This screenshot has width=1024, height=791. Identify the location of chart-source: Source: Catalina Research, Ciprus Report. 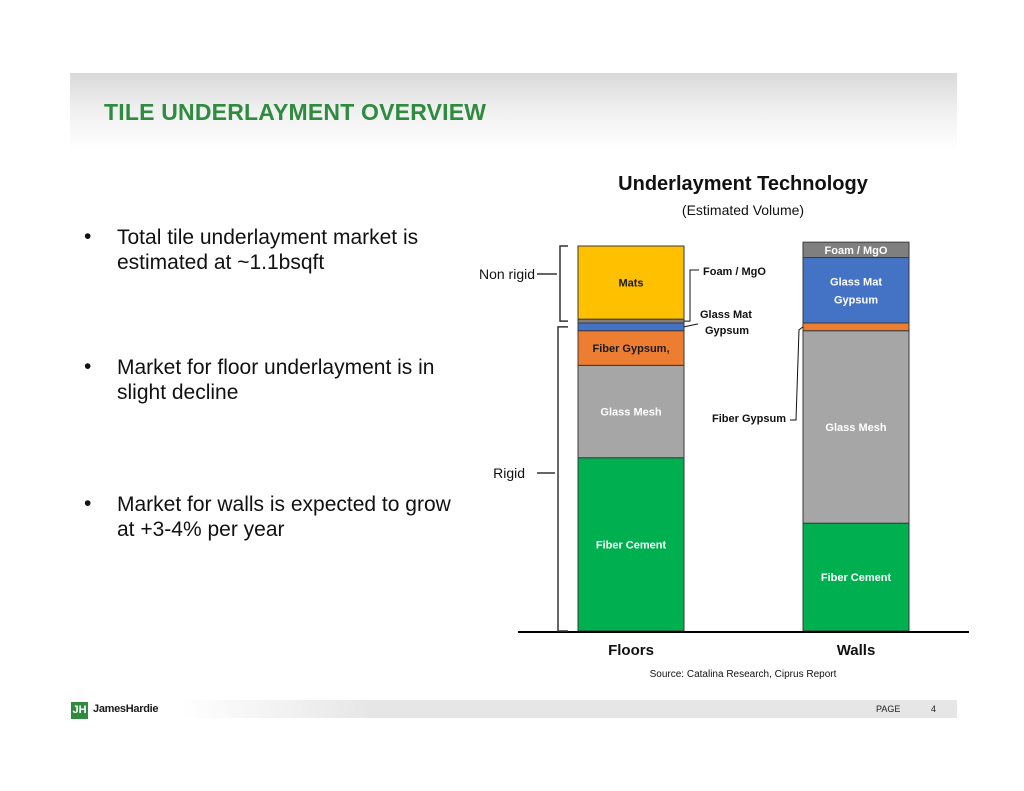
(743, 674).